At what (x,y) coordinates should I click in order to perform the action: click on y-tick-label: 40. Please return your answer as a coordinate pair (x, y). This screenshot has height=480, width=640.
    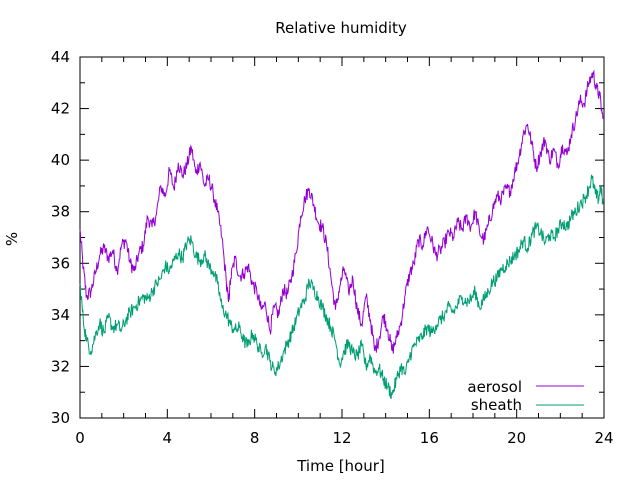
    Looking at the image, I should click on (60, 160).